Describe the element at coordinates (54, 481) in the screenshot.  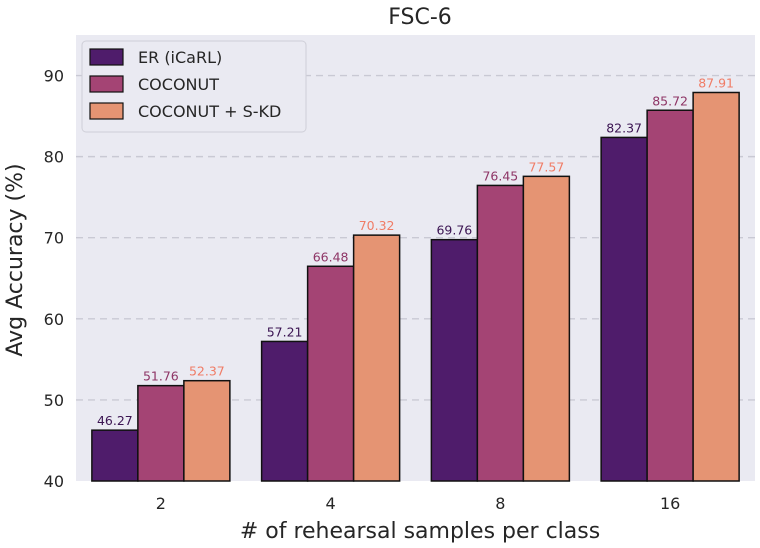
I see `y-tick-label: 40` at that location.